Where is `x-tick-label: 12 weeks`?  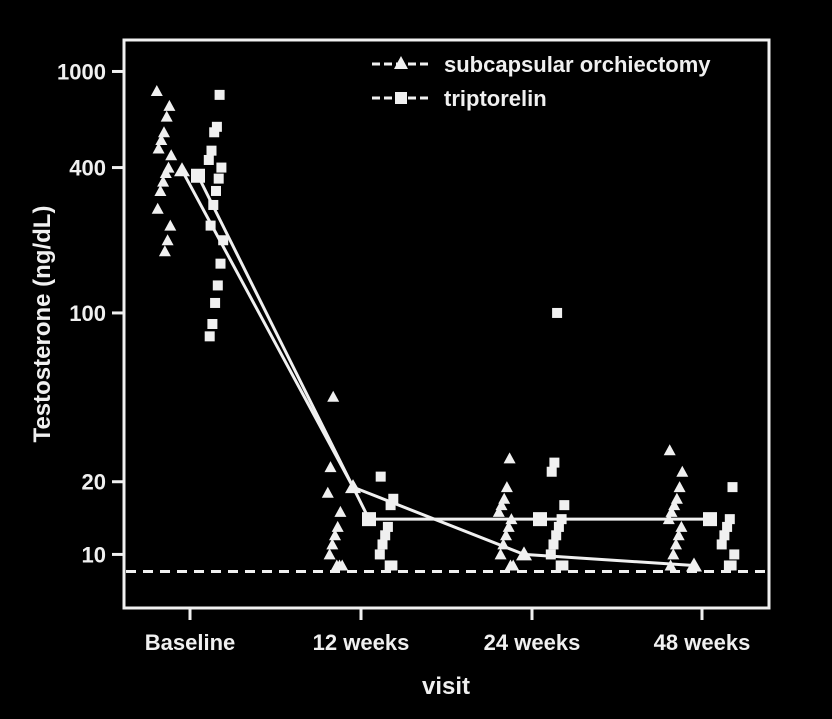
x-tick-label: 12 weeks is located at coordinates (361, 642).